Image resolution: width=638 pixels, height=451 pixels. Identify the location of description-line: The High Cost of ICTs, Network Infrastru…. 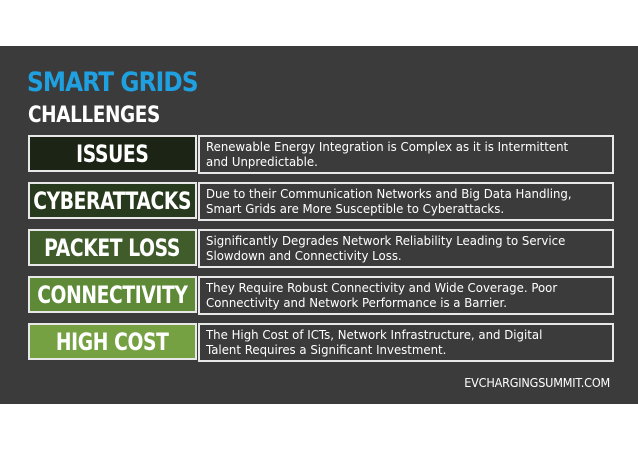
(374, 334).